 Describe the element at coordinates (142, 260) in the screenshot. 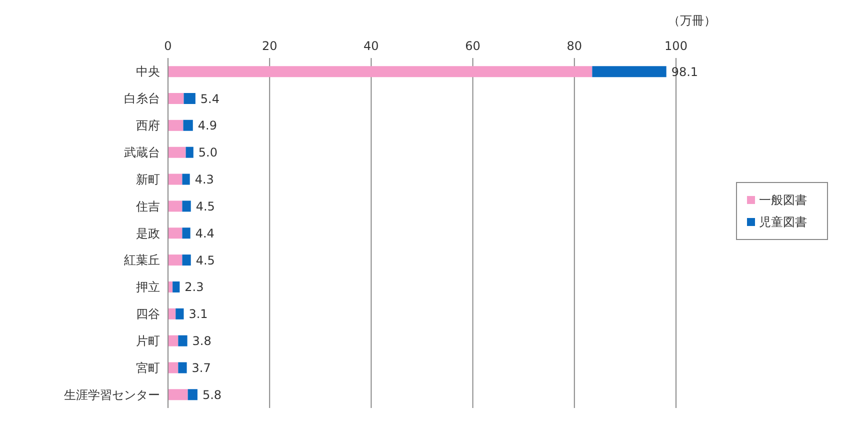

I see `y-tick-label: 紅葉丘` at that location.